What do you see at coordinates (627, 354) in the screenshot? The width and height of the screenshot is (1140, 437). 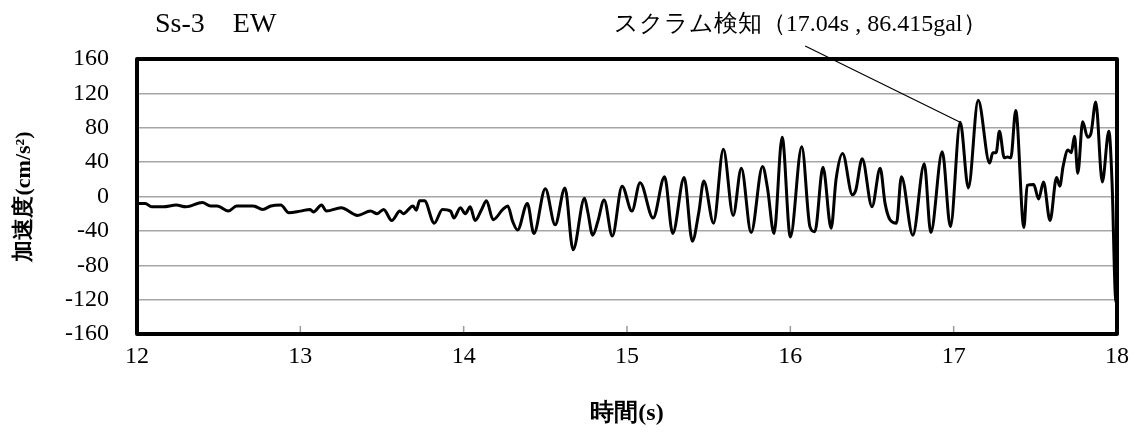 I see `x-tick-label: 15` at bounding box center [627, 354].